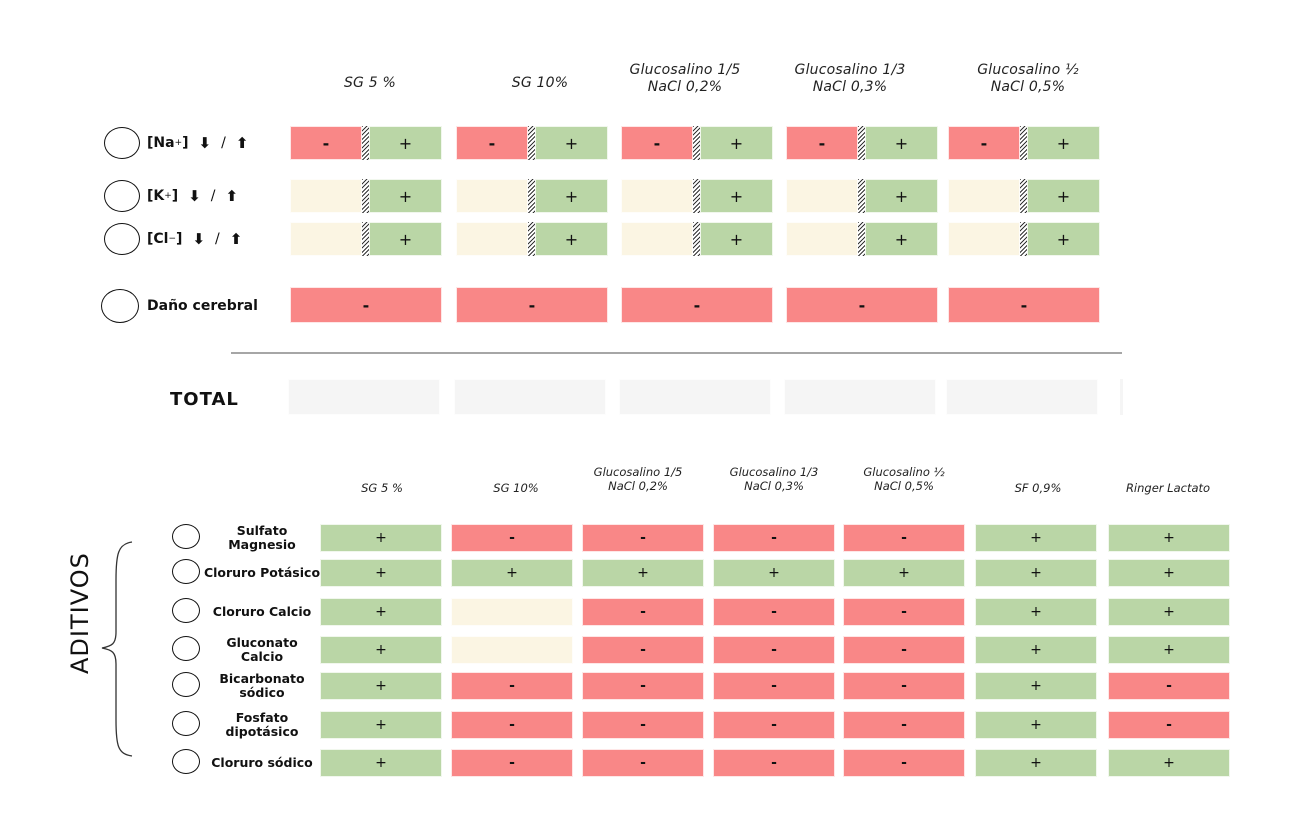 The width and height of the screenshot is (1290, 835). I want to click on split-divider, so click(1023, 143).